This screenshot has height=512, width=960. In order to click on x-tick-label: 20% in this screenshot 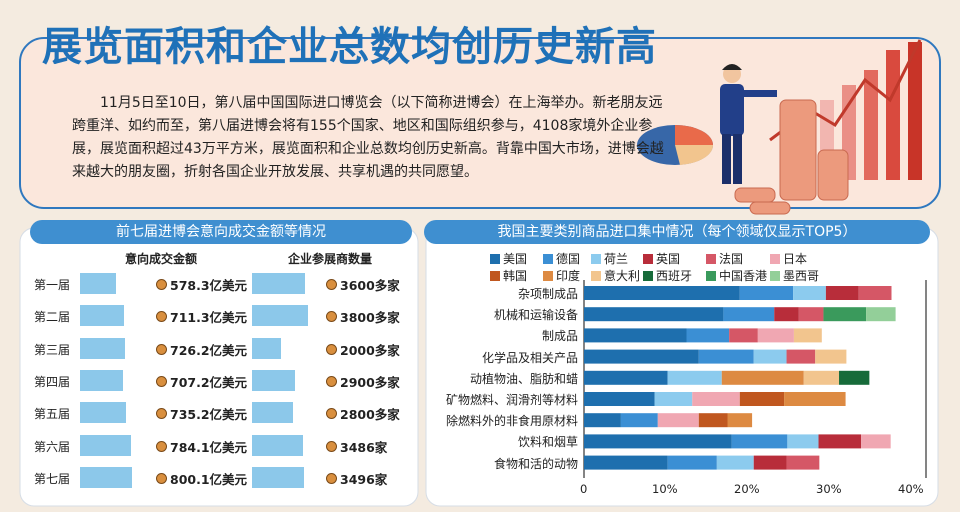, I will do `click(747, 489)`.